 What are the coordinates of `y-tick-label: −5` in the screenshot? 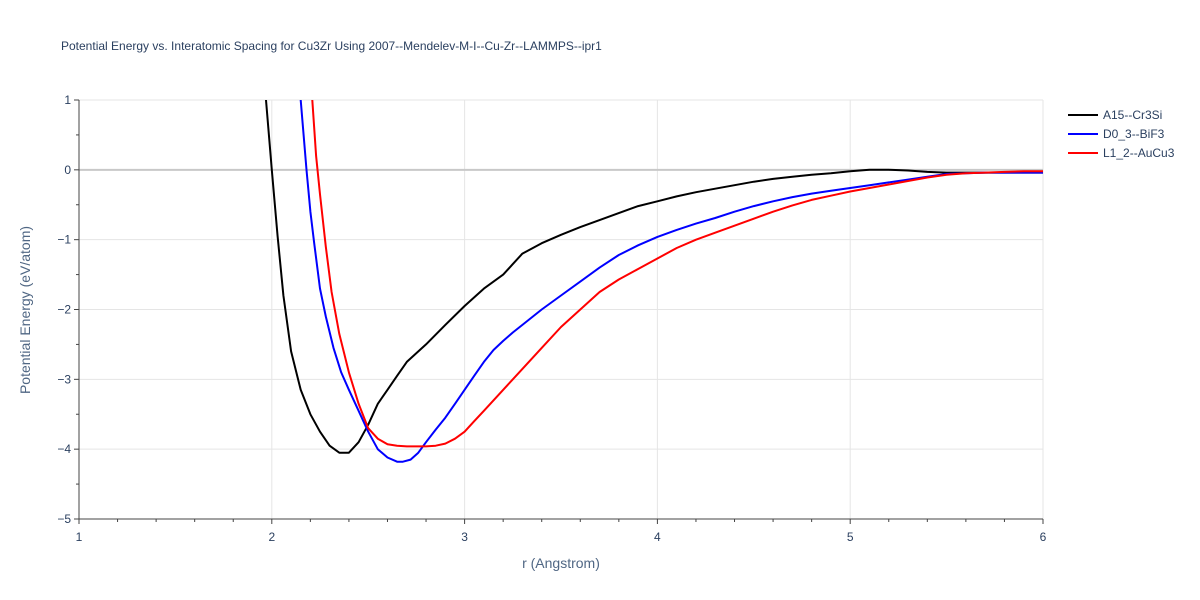 It's located at (64, 519).